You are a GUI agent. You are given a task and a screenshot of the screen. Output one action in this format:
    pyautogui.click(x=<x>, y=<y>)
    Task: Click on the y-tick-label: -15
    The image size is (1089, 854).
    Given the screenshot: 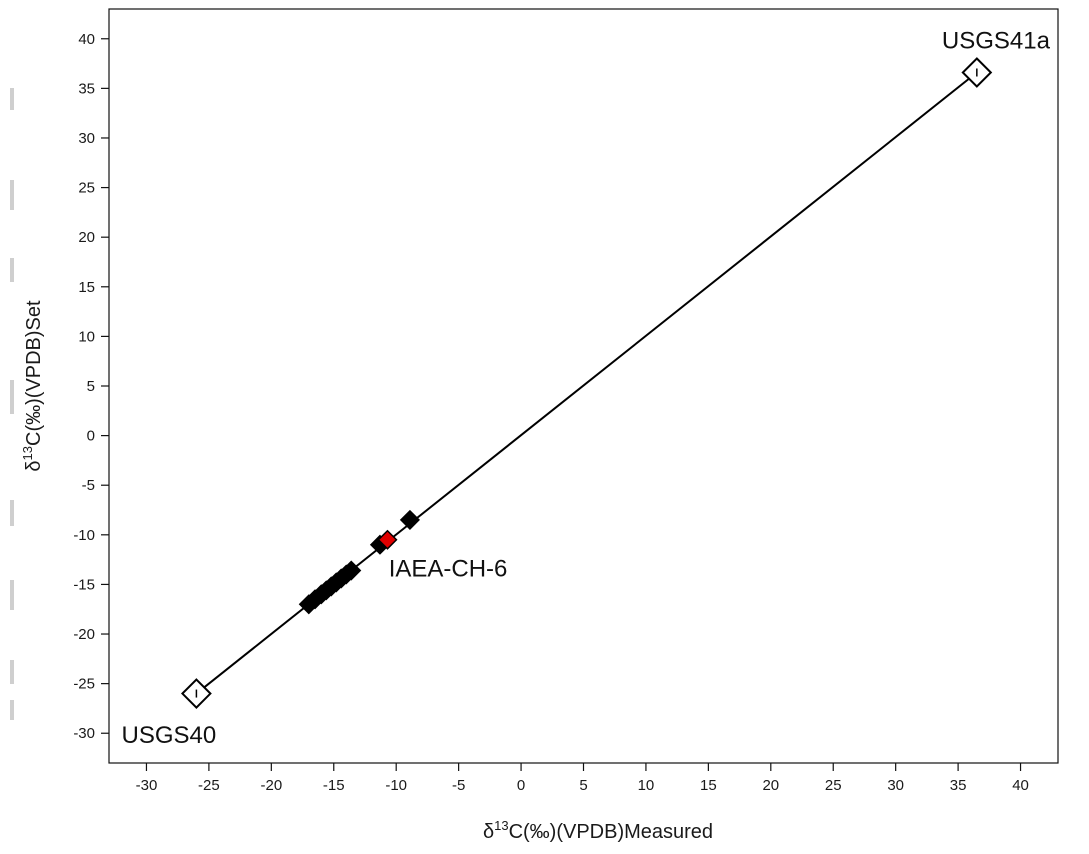 What is the action you would take?
    pyautogui.click(x=84, y=584)
    